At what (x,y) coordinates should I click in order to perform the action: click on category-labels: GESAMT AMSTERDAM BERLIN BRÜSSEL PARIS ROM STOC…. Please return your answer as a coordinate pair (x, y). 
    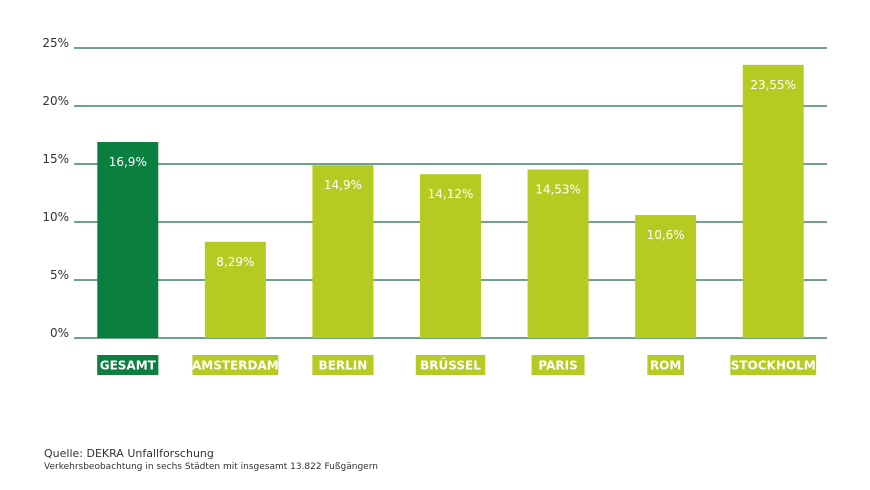
    Looking at the image, I should click on (457, 365).